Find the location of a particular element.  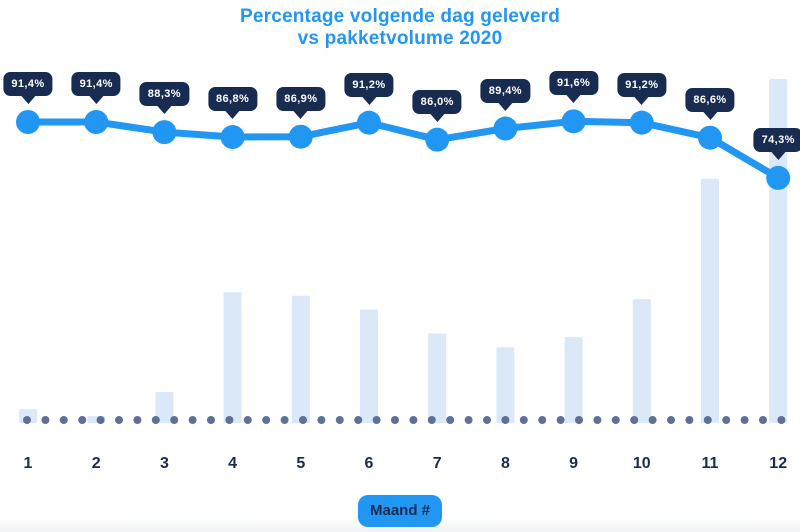

x-axis-label-badge: Maand # is located at coordinates (400, 511).